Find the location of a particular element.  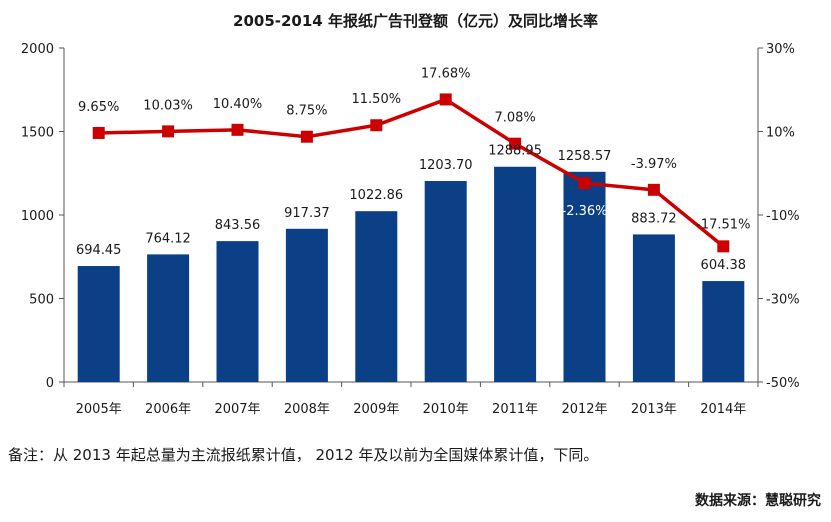

x-tick-label: 2013年 is located at coordinates (654, 409).